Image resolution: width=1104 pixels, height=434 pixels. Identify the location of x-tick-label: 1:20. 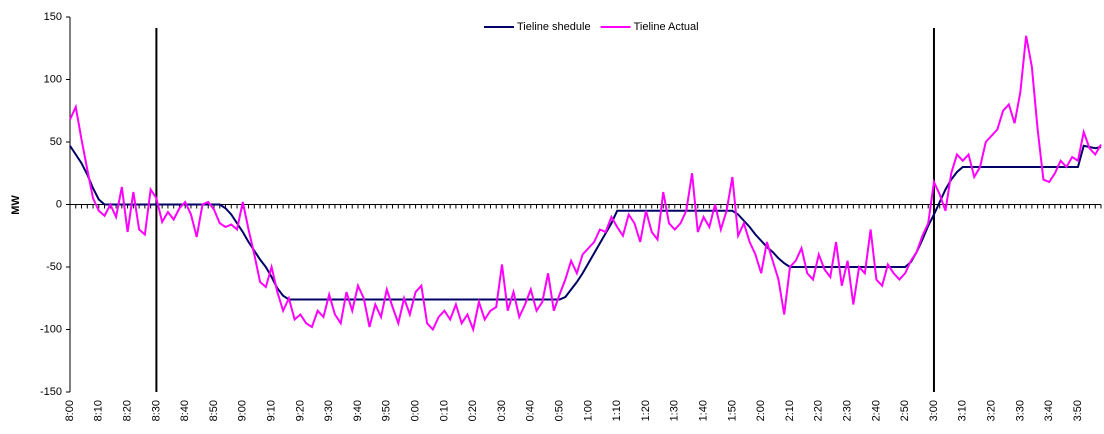
(646, 410).